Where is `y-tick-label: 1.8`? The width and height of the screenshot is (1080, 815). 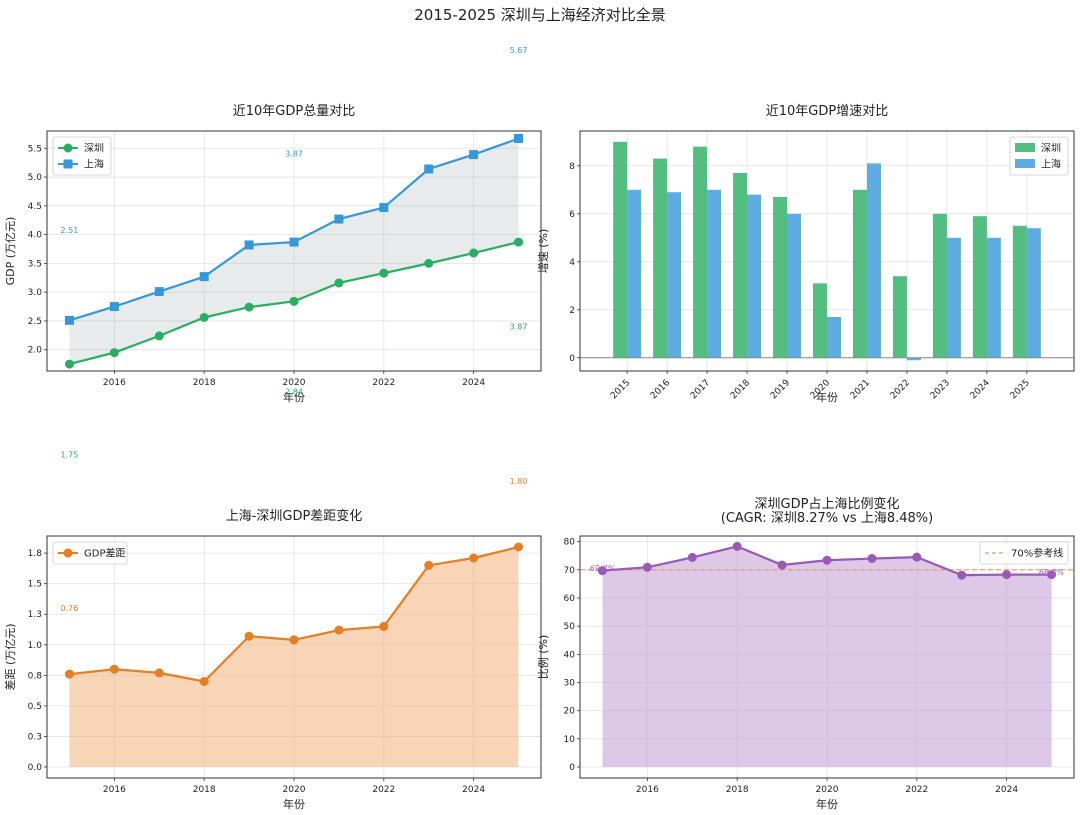
y-tick-label: 1.8 is located at coordinates (35, 554).